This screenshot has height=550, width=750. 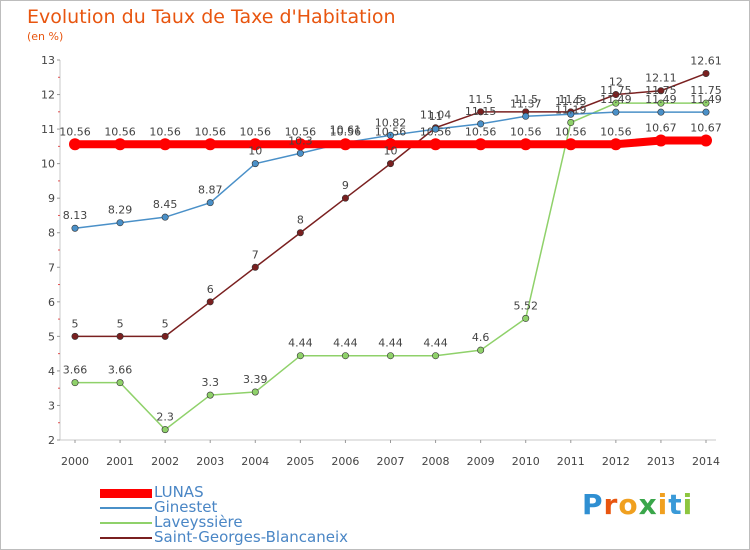 What do you see at coordinates (255, 379) in the screenshot?
I see `data-label: 3.39` at bounding box center [255, 379].